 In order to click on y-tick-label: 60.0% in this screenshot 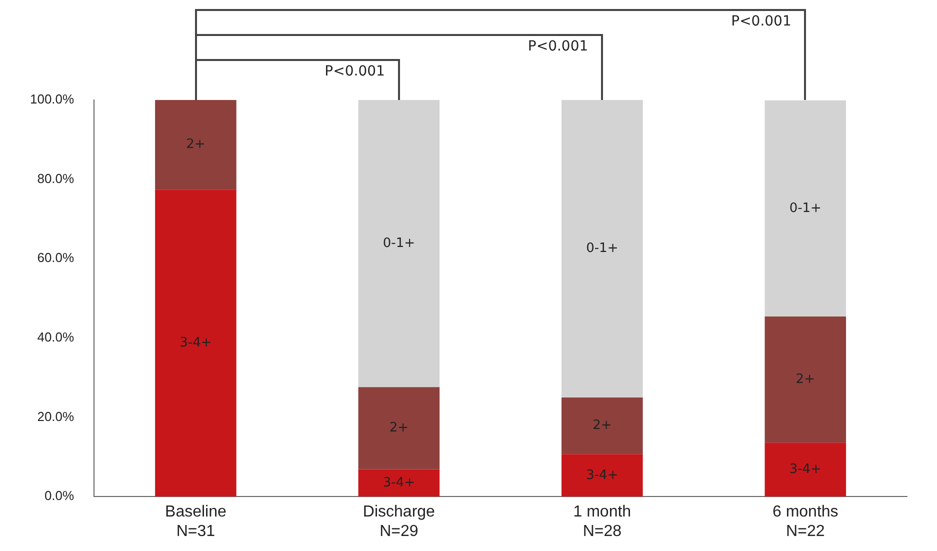, I will do `click(56, 258)`.